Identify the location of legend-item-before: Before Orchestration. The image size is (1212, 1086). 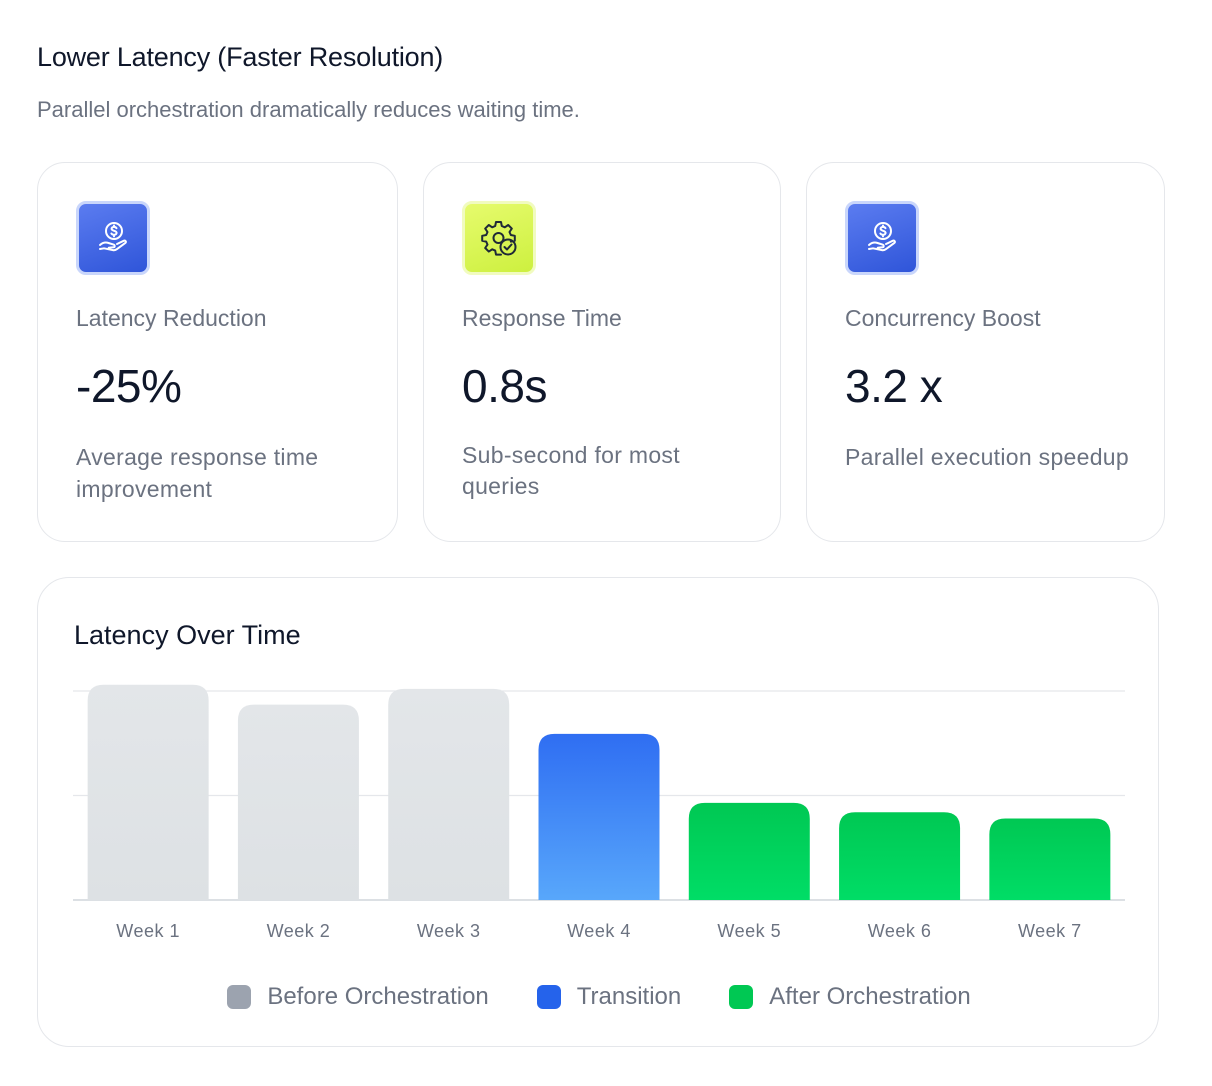
(358, 997).